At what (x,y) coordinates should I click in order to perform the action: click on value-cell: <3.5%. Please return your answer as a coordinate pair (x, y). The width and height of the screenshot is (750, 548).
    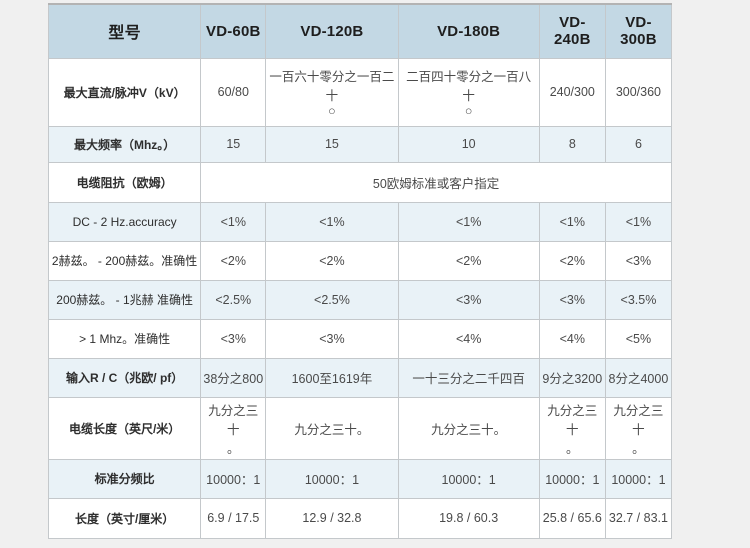
    Looking at the image, I should click on (638, 299).